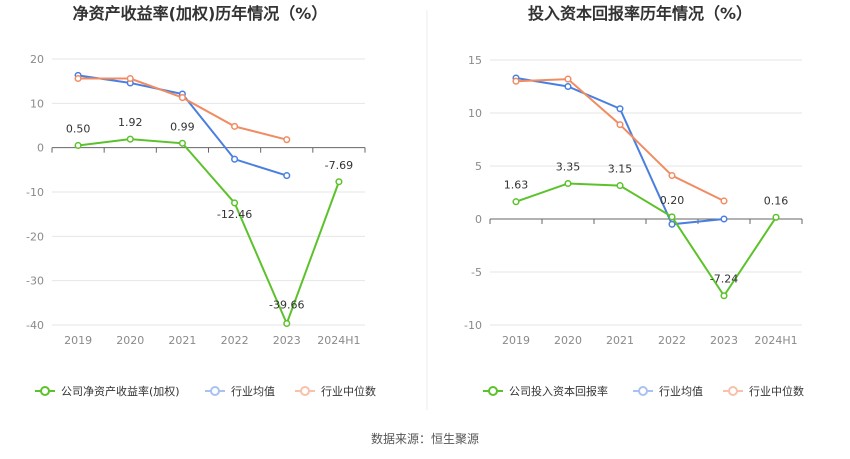  What do you see at coordinates (78, 128) in the screenshot?
I see `data-label: 0.50` at bounding box center [78, 128].